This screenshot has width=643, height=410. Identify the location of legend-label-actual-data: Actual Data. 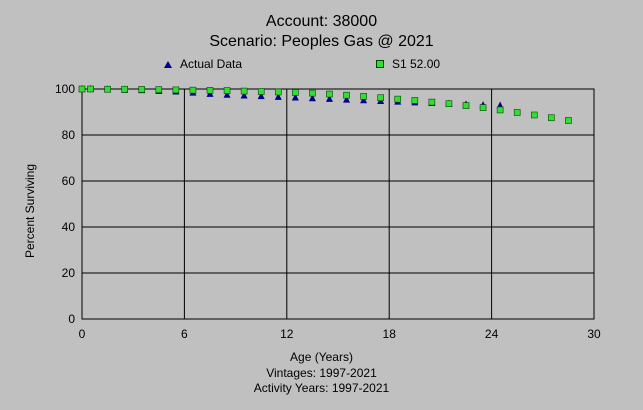
(211, 64).